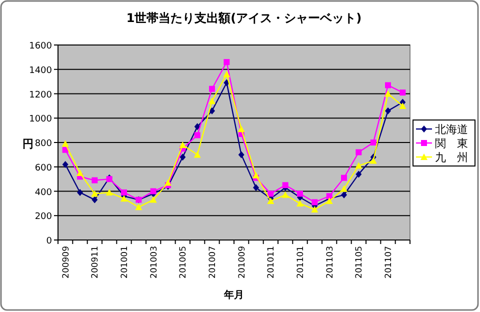 The image size is (480, 312). I want to click on y-axis-title: 円, so click(28, 144).